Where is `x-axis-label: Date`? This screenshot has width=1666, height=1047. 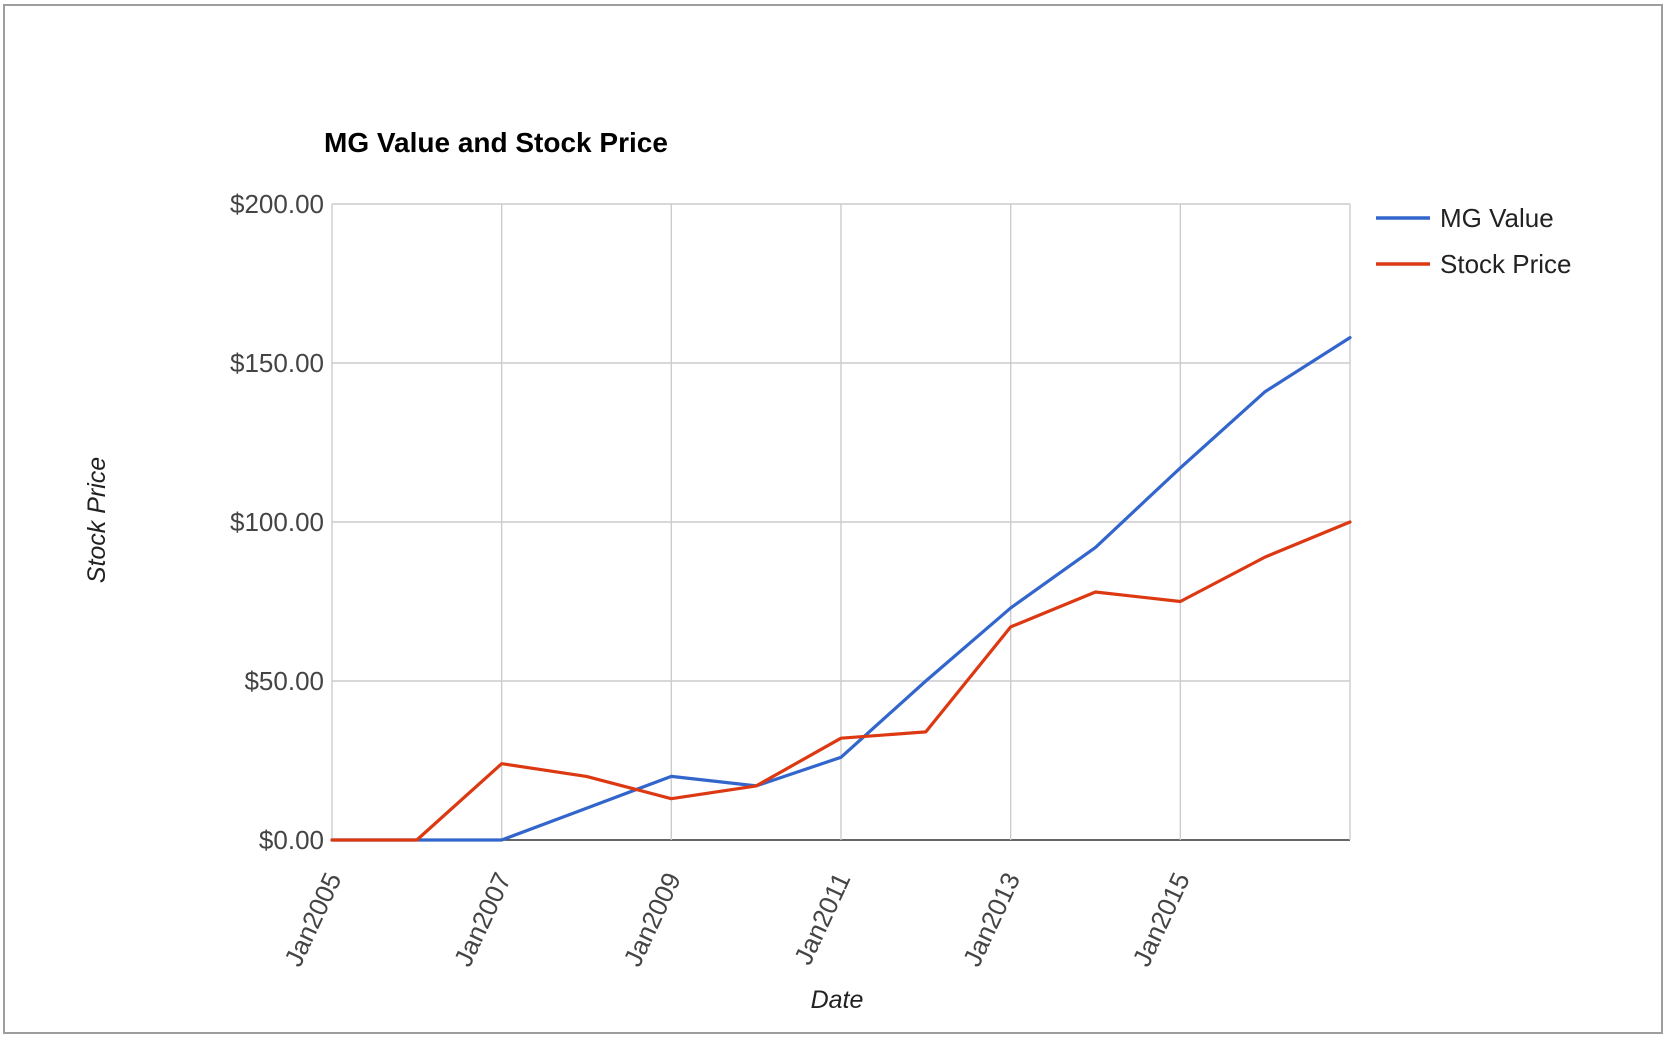 x-axis-label: Date is located at coordinates (837, 1000).